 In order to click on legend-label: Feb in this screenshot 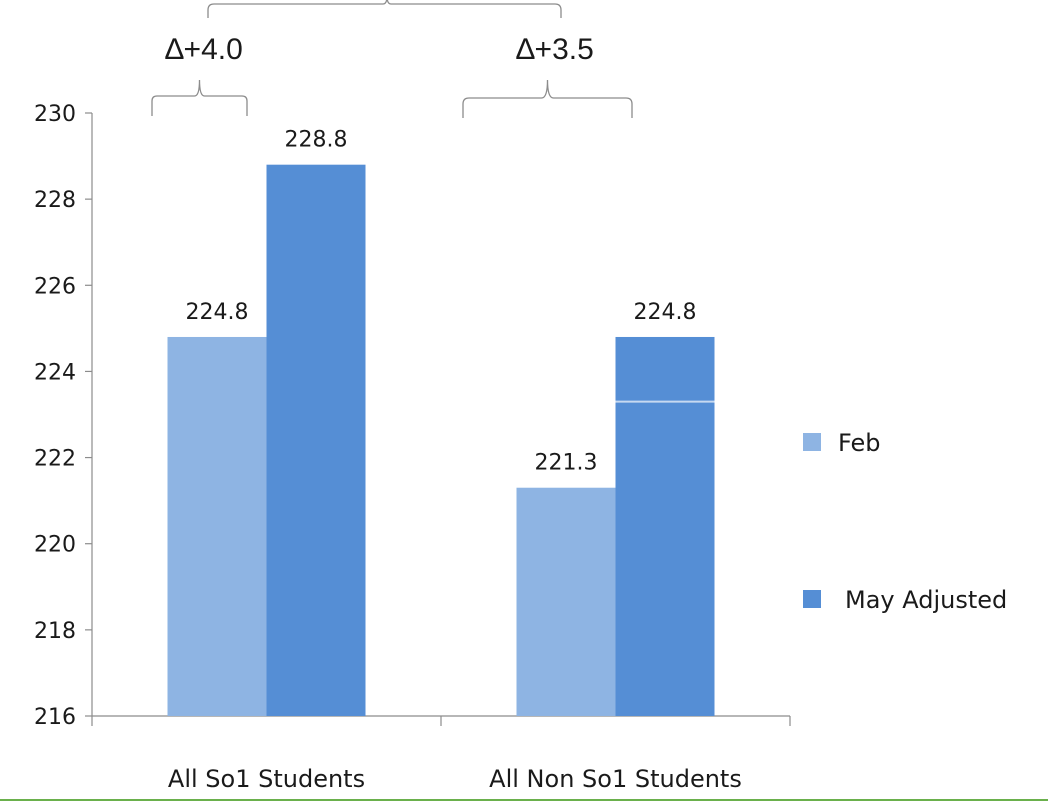, I will do `click(859, 443)`.